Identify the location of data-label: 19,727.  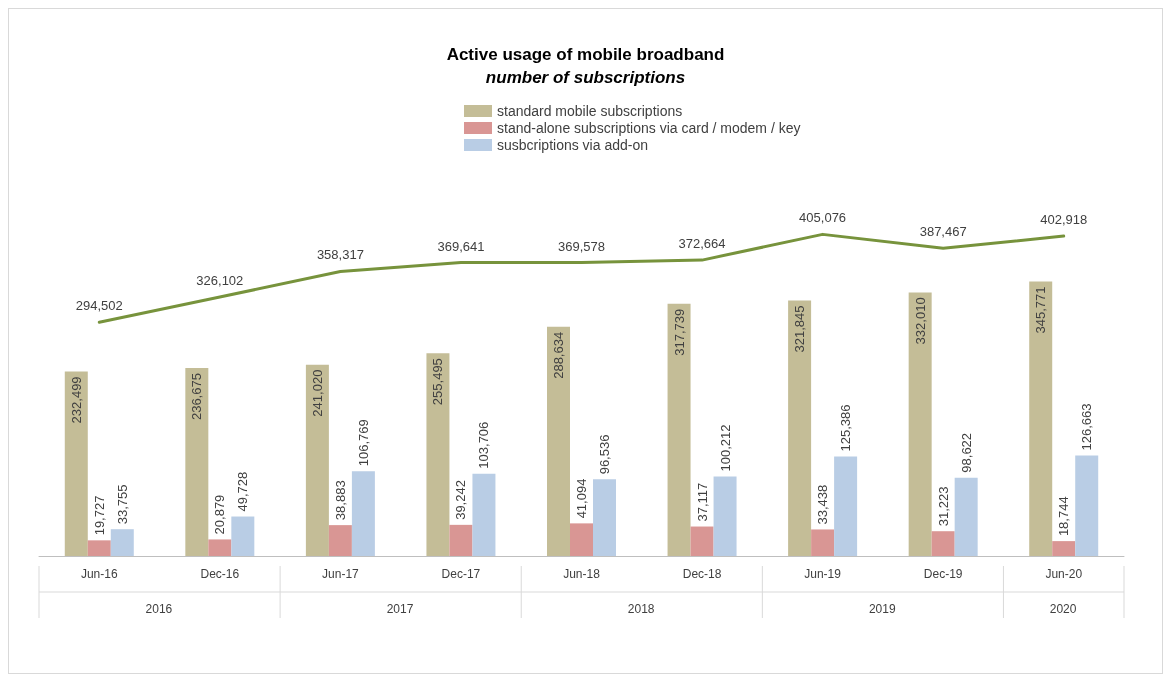
(99, 515).